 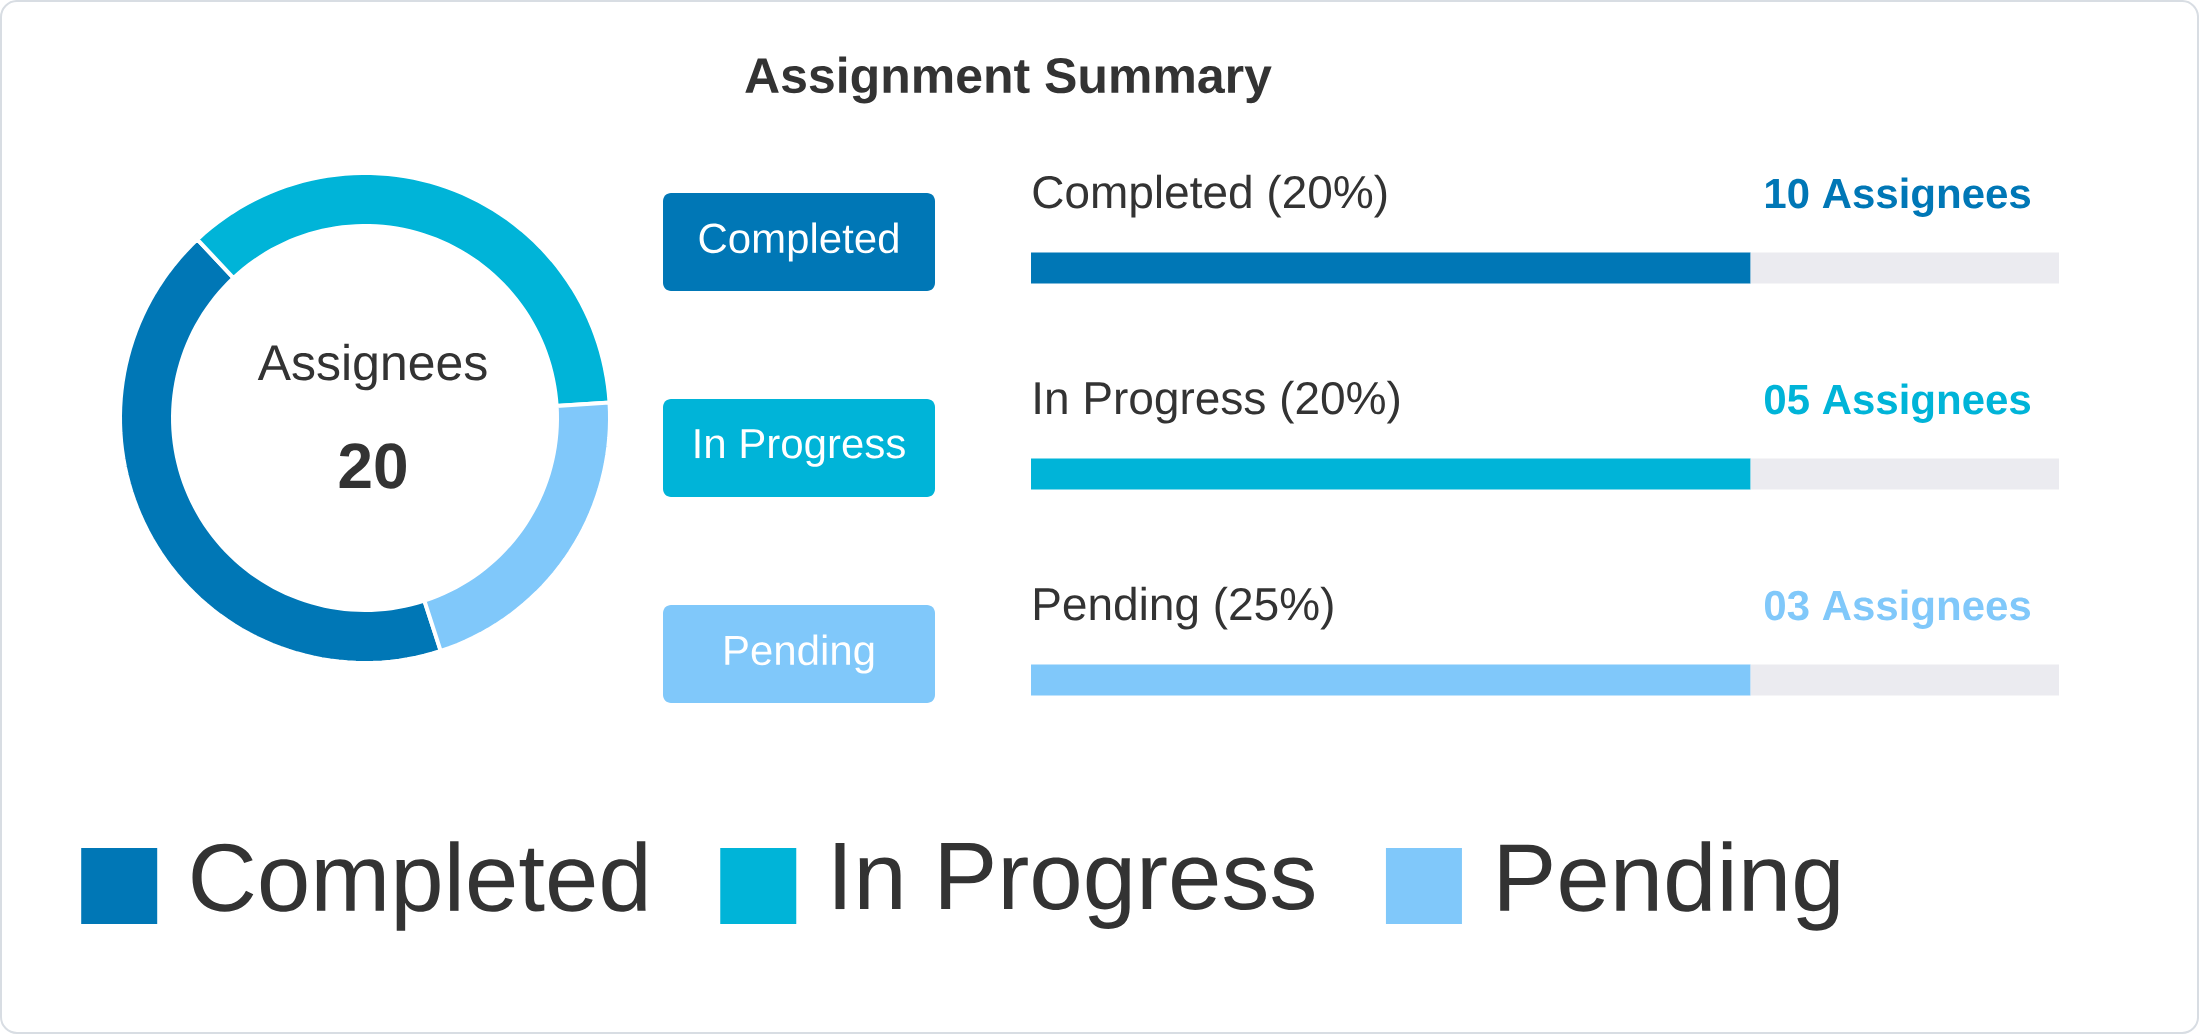 What do you see at coordinates (1669, 886) in the screenshot?
I see `legend-label: Pending` at bounding box center [1669, 886].